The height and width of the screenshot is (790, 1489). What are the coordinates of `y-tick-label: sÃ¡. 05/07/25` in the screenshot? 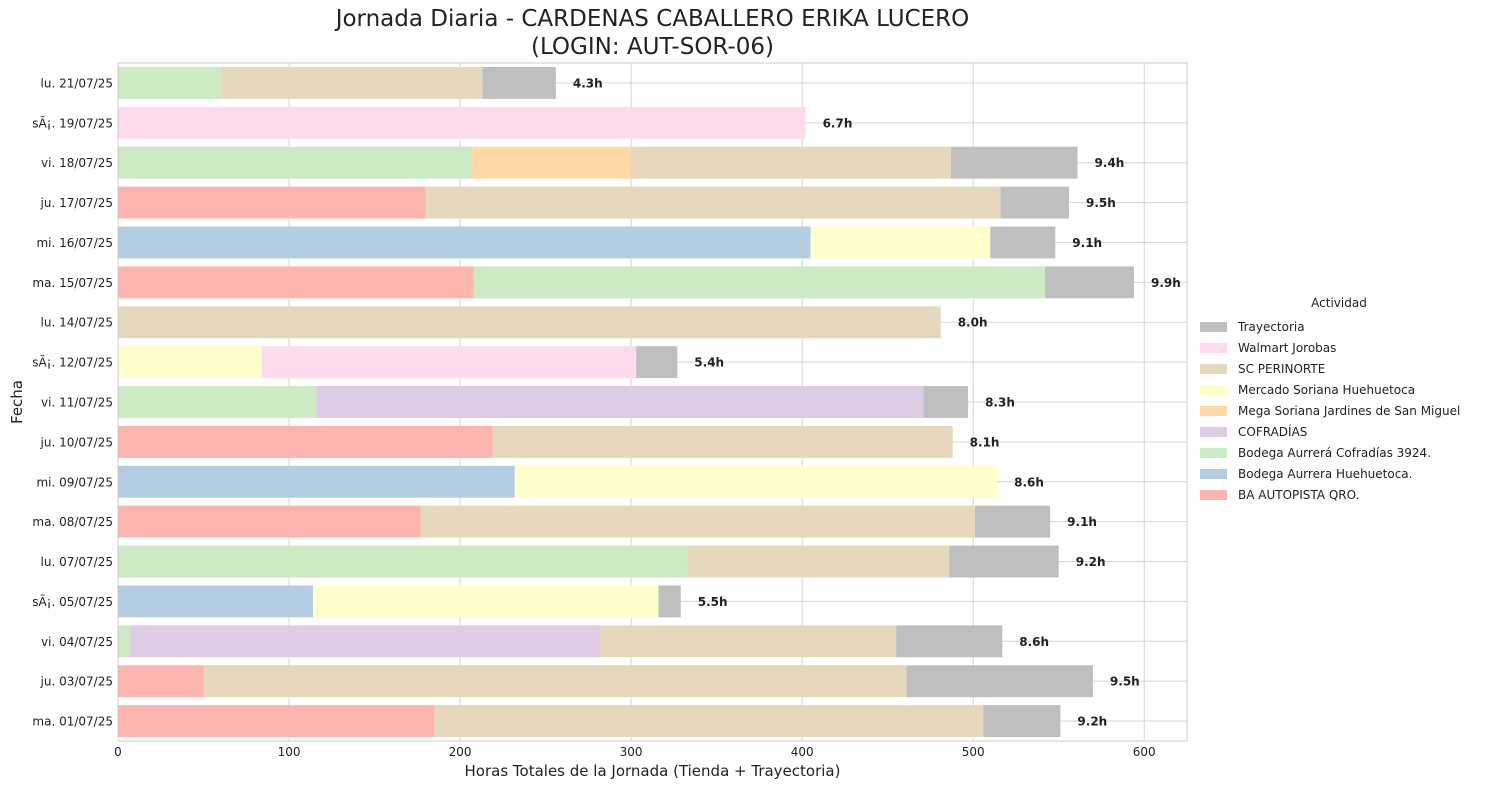 It's located at (72, 601).